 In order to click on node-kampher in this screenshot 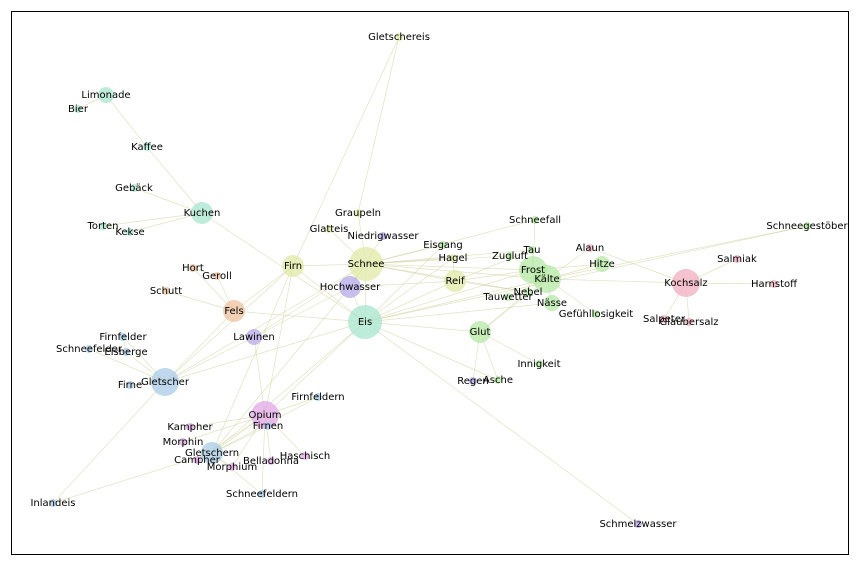, I will do `click(190, 427)`.